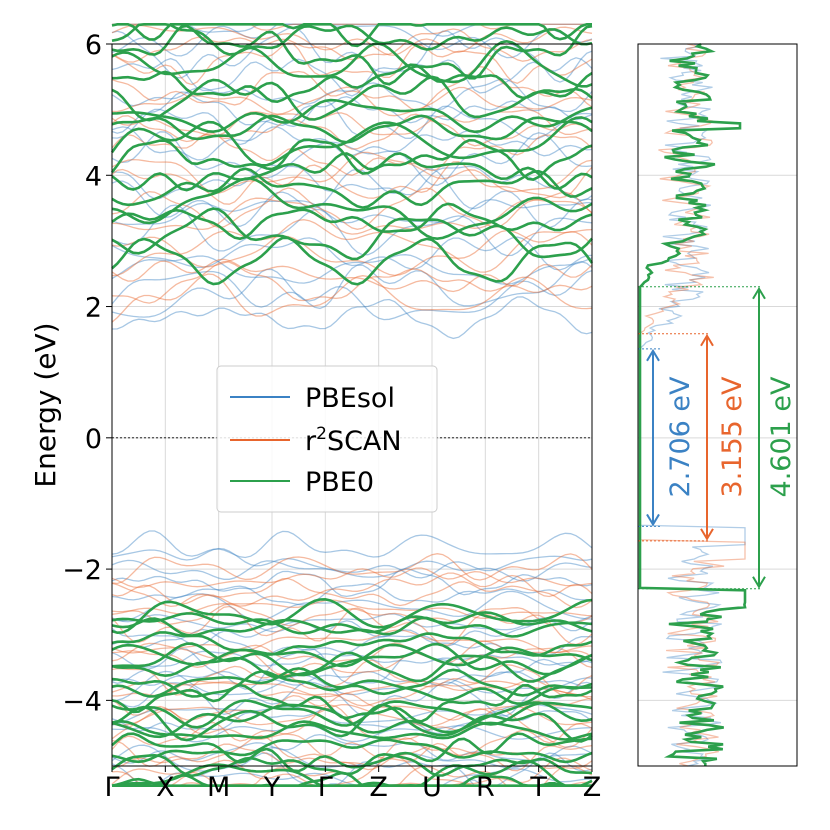 This screenshot has width=830, height=830. I want to click on gap-label-r2scan: 3.155 eV, so click(732, 436).